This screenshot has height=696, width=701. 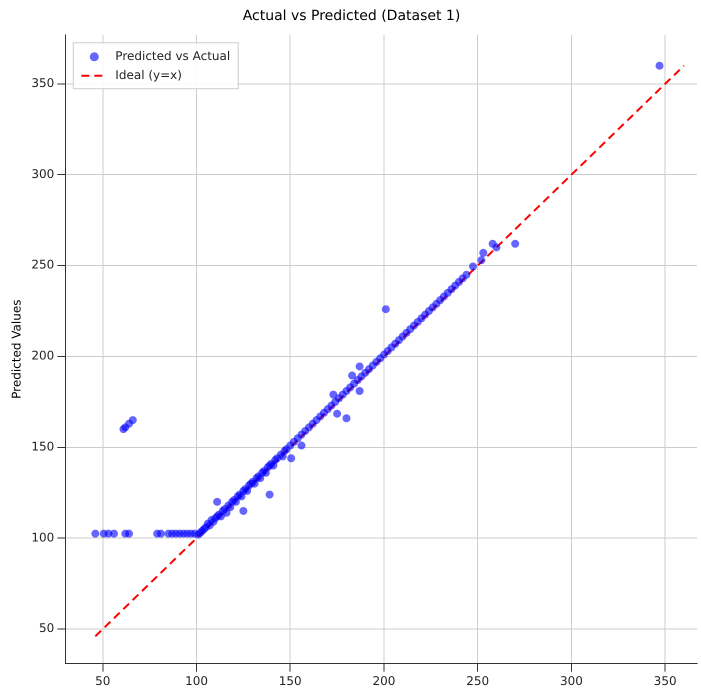 I want to click on y-tick-label: 250, so click(x=42, y=265).